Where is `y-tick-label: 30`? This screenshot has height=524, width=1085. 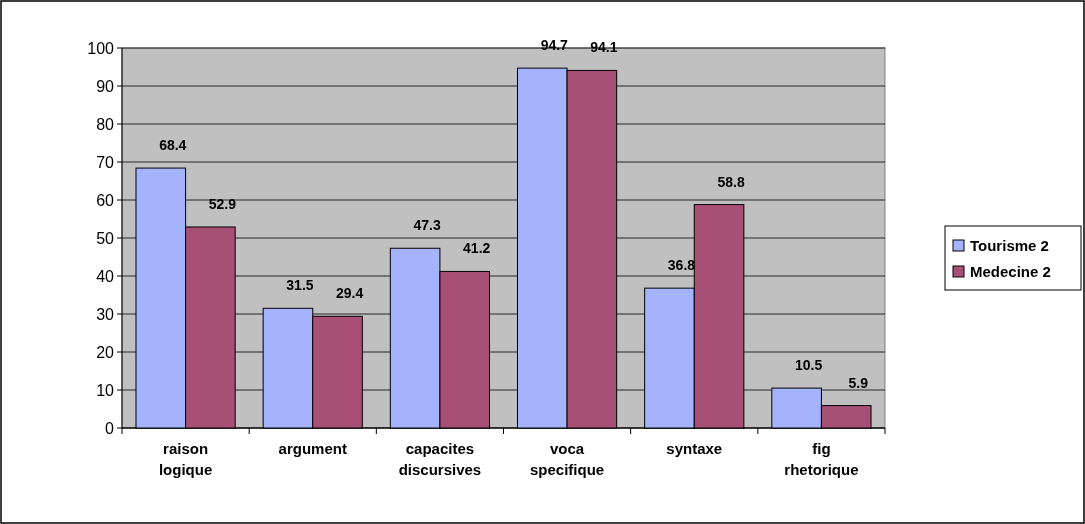
y-tick-label: 30 is located at coordinates (105, 314).